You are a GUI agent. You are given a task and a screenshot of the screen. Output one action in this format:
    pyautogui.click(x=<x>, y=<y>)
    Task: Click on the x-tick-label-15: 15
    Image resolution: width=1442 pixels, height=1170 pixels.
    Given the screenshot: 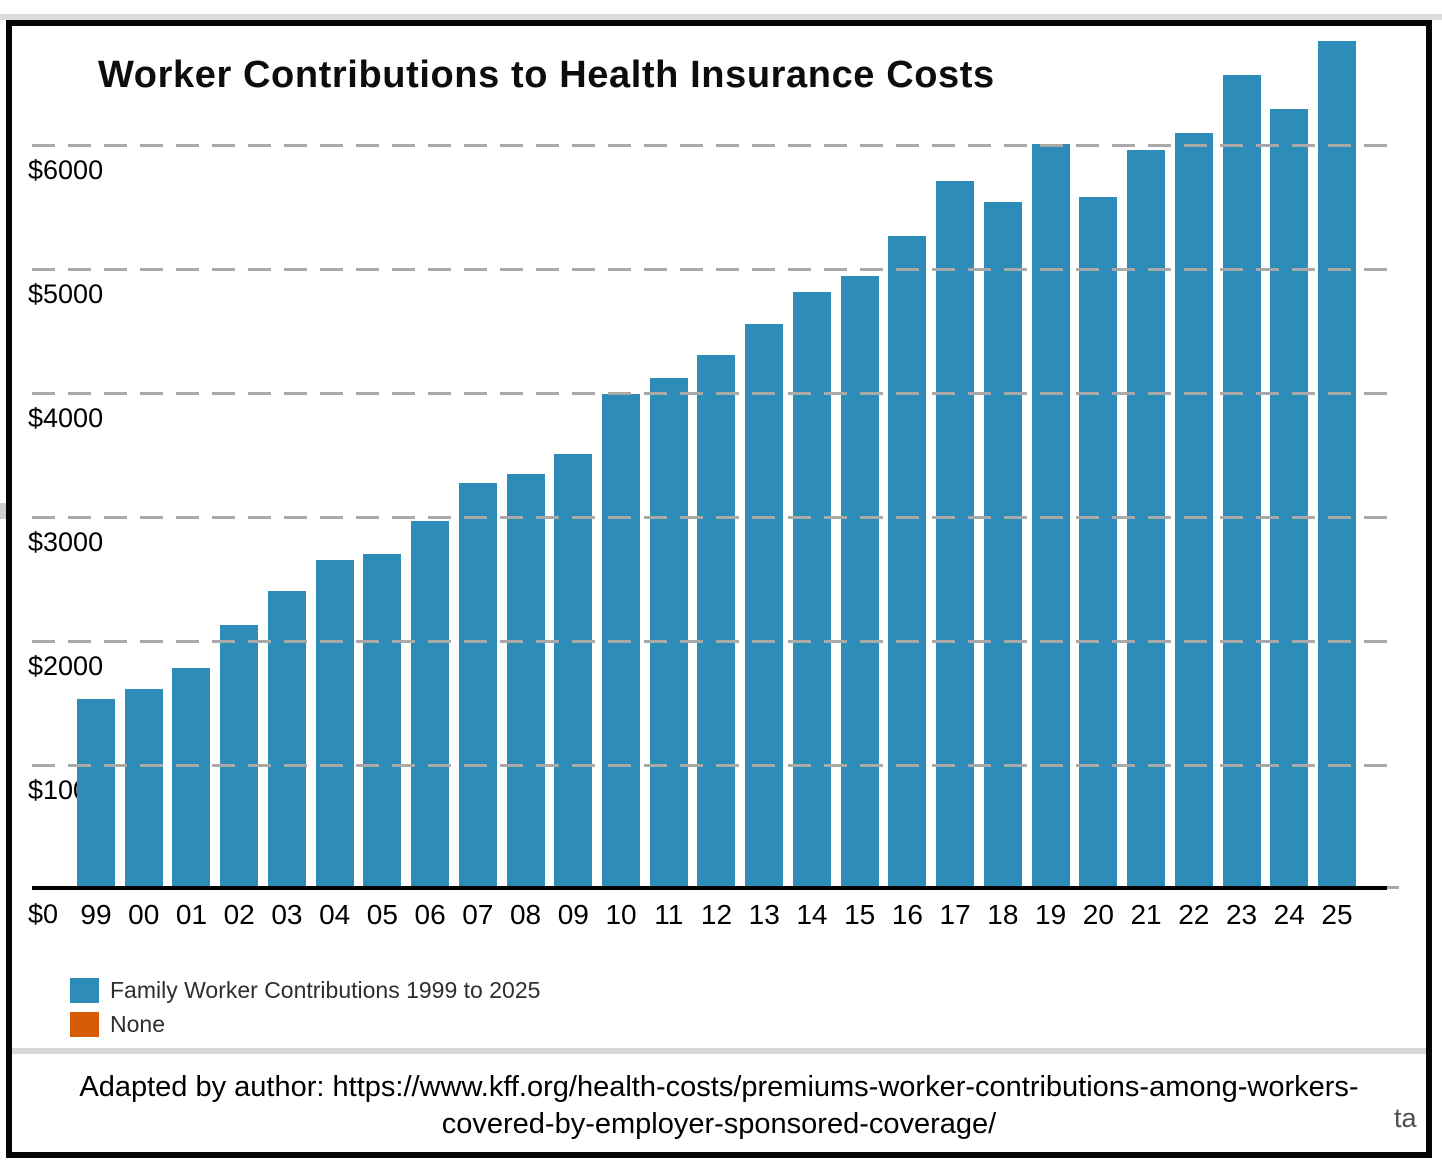 What is the action you would take?
    pyautogui.click(x=860, y=914)
    